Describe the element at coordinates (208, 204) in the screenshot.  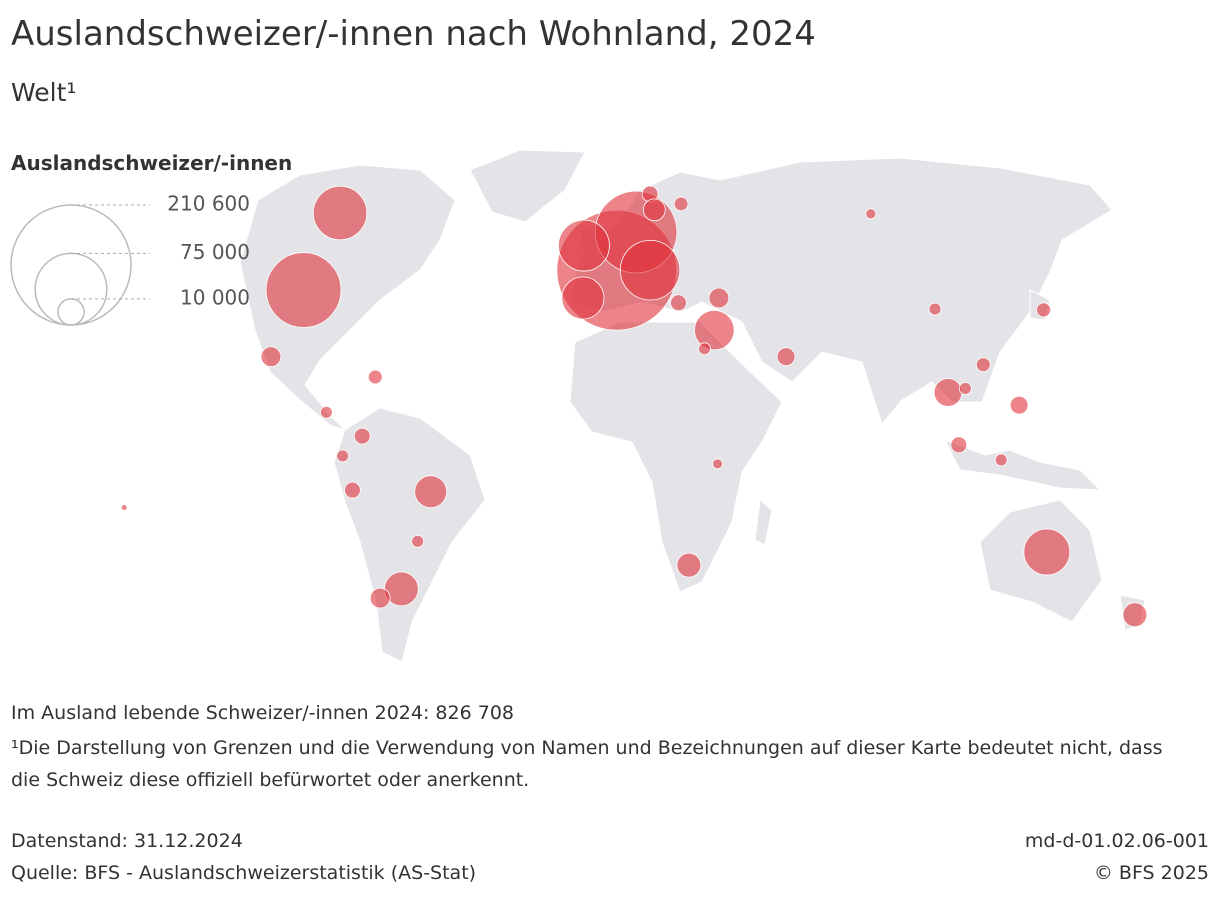
I see `legend-label: 210 600` at that location.